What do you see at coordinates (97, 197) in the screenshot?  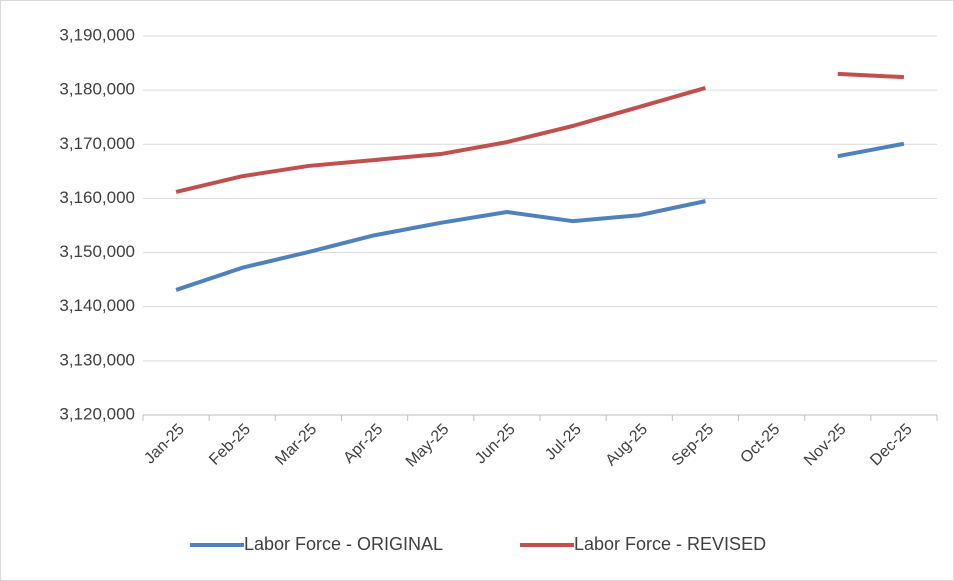 I see `y-tick-label: 3,160,000` at bounding box center [97, 197].